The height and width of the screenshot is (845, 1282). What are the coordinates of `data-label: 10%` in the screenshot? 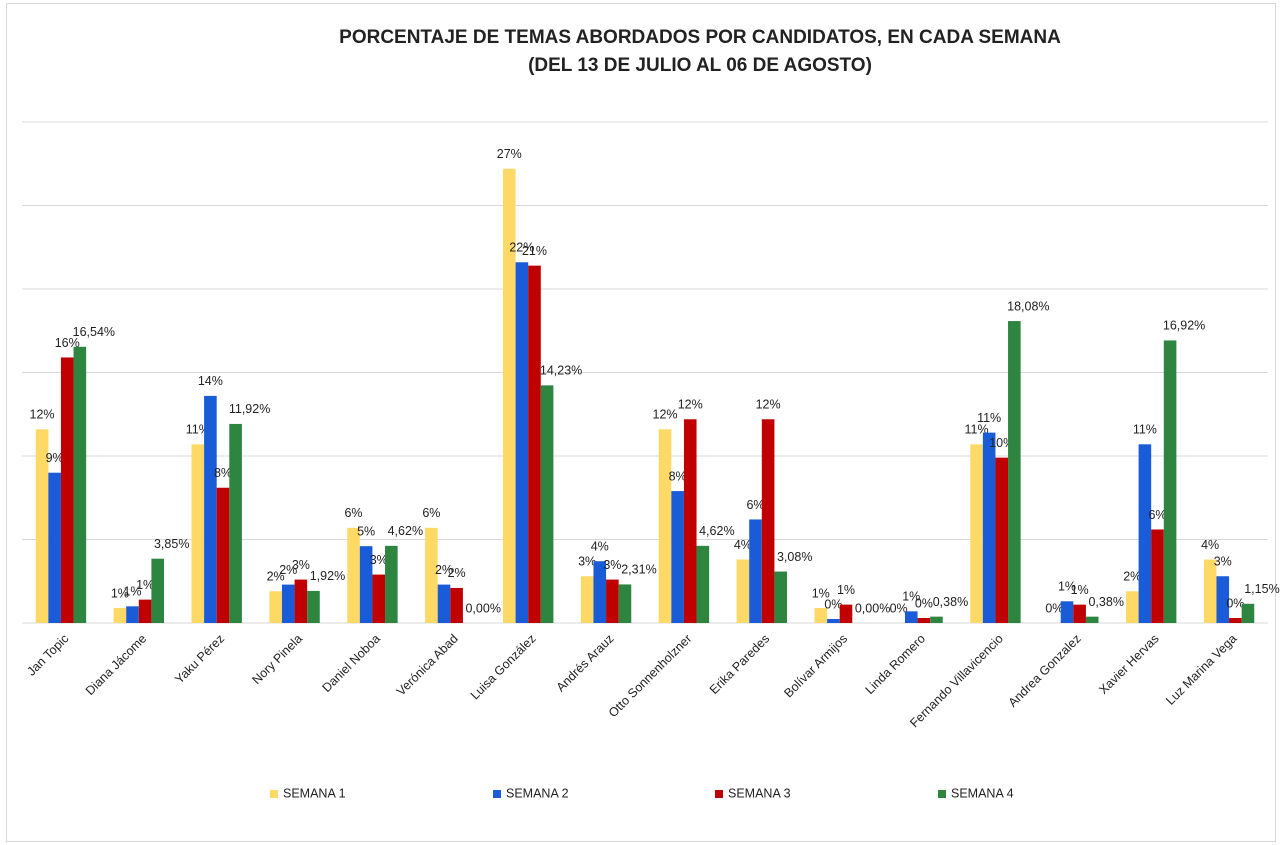 It's located at (1001, 443).